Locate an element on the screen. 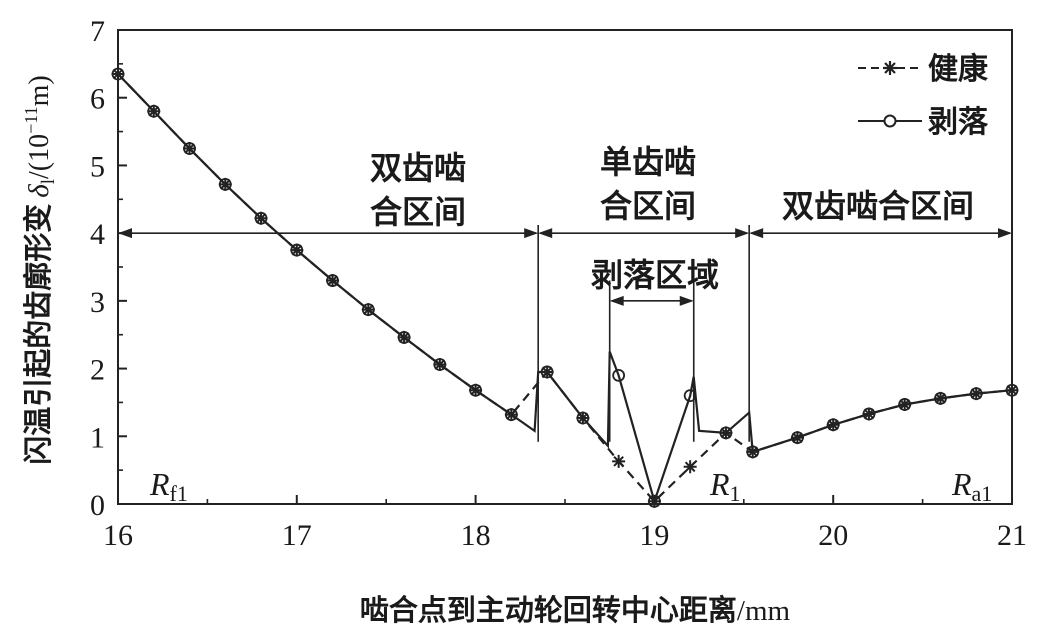 Image resolution: width=1049 pixels, height=632 pixels. x-tick-label: 20 is located at coordinates (833, 535).